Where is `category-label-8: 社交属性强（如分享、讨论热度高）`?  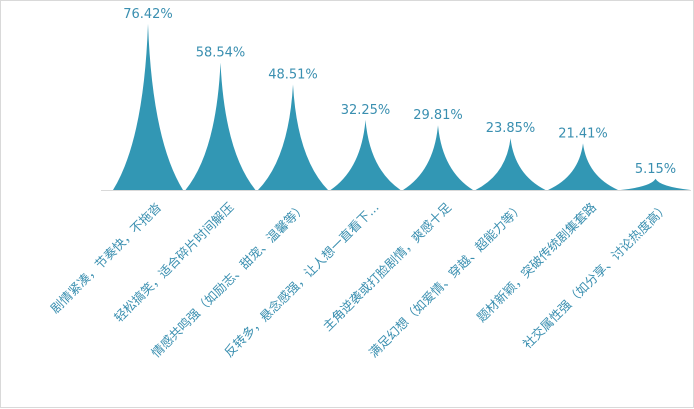
category-label-8: 社交属性强（如分享、讨论热度高） is located at coordinates (596, 276).